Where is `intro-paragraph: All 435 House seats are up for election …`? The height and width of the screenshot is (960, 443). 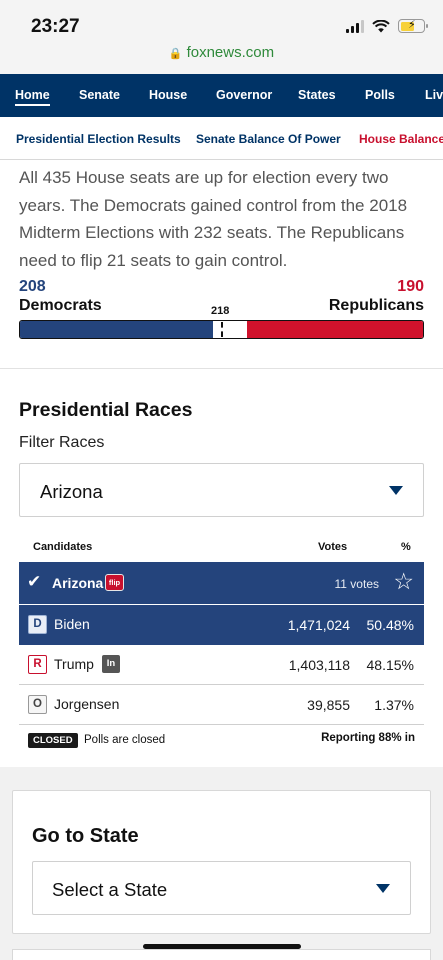 intro-paragraph: All 435 House seats are up for election … is located at coordinates (213, 219).